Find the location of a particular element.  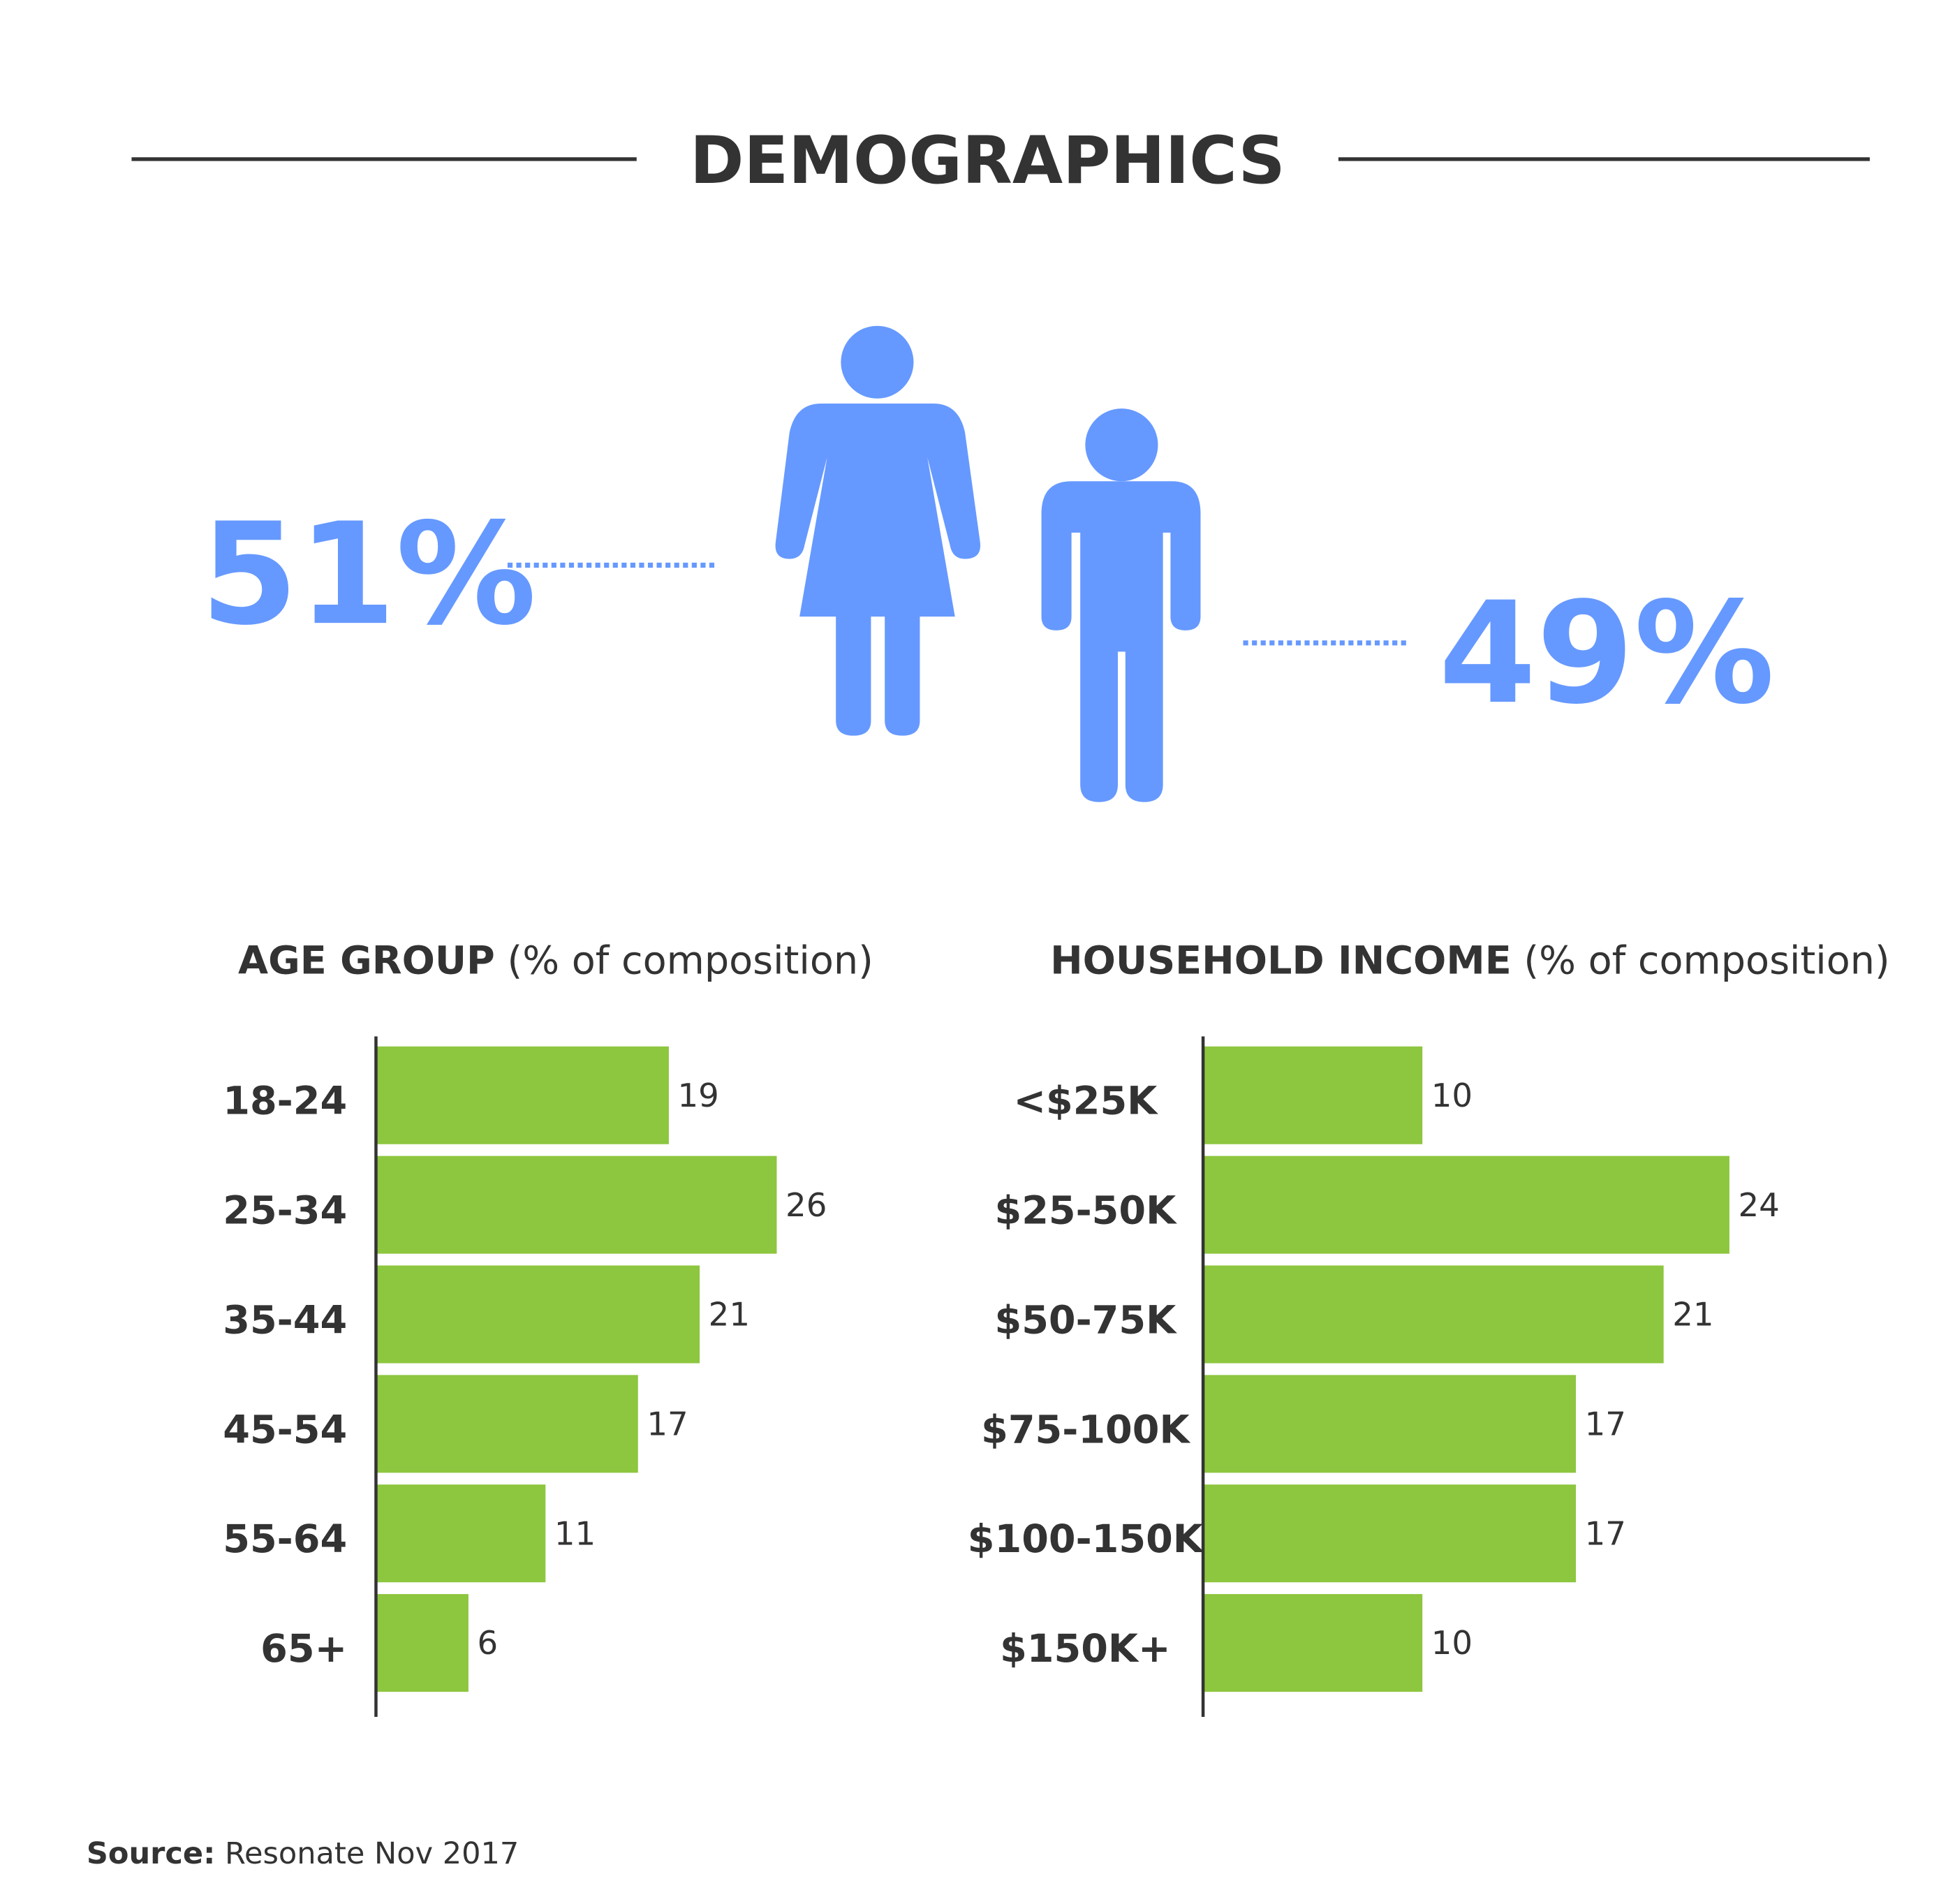

chart-title: AGE GROUP (% of composition) is located at coordinates (555, 961).